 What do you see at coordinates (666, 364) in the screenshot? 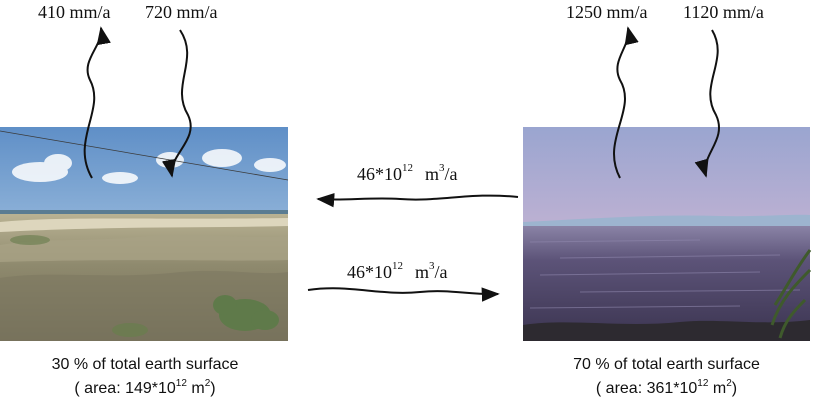
I see `ocean-caption-line1: 70 % of total earth surface` at bounding box center [666, 364].